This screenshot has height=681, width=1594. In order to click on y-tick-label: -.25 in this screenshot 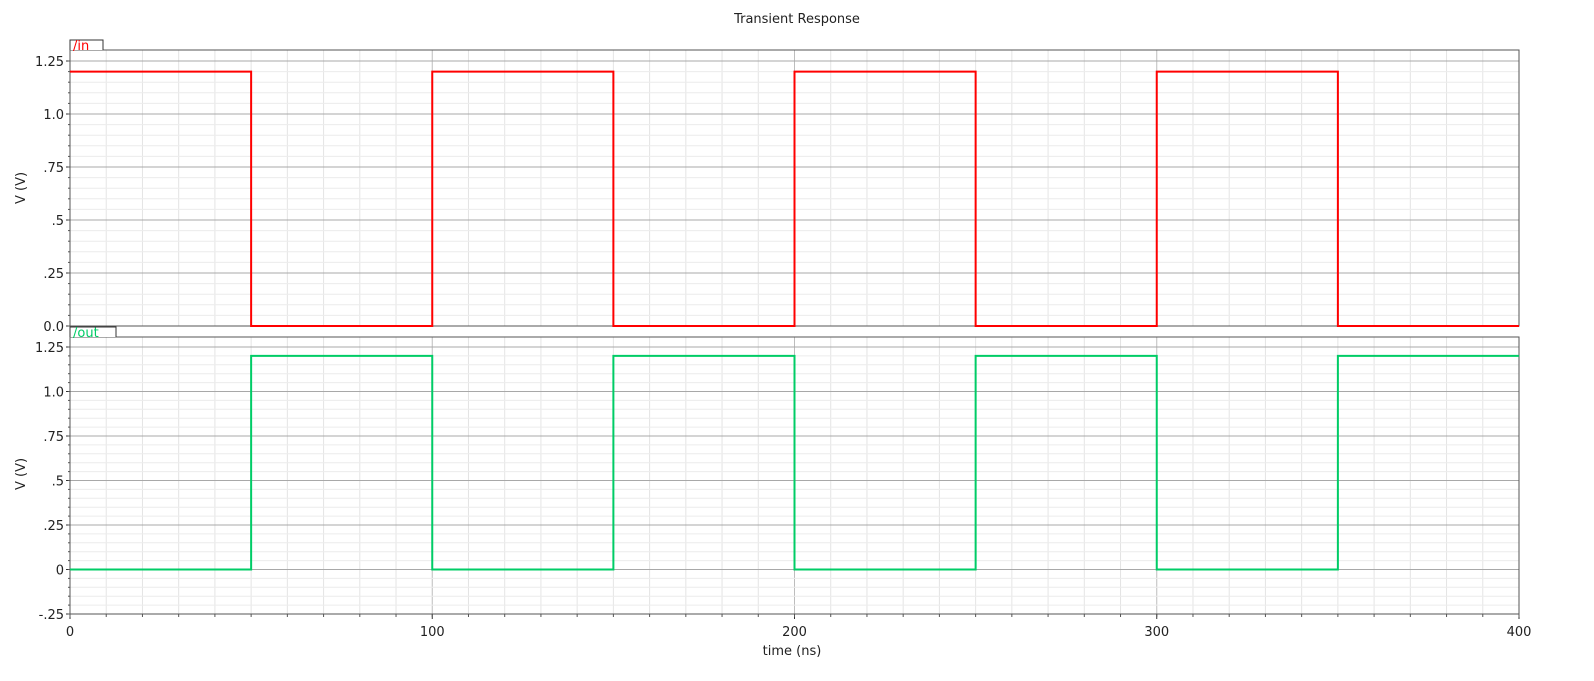, I will do `click(51, 615)`.